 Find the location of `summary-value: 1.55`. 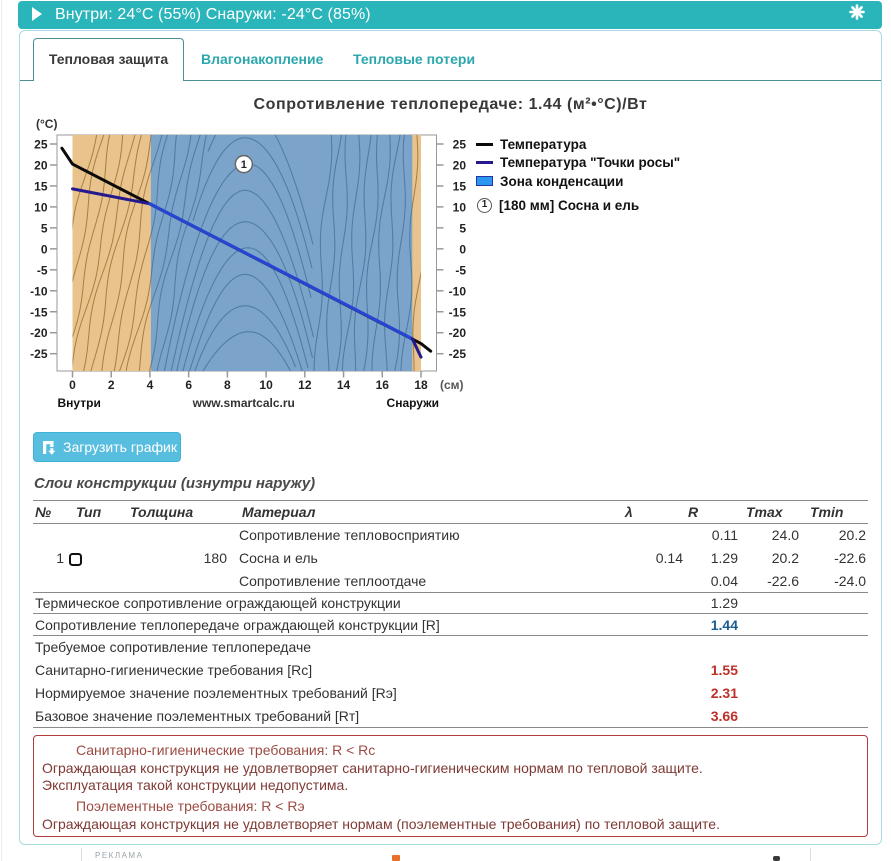

summary-value: 1.55 is located at coordinates (724, 670).